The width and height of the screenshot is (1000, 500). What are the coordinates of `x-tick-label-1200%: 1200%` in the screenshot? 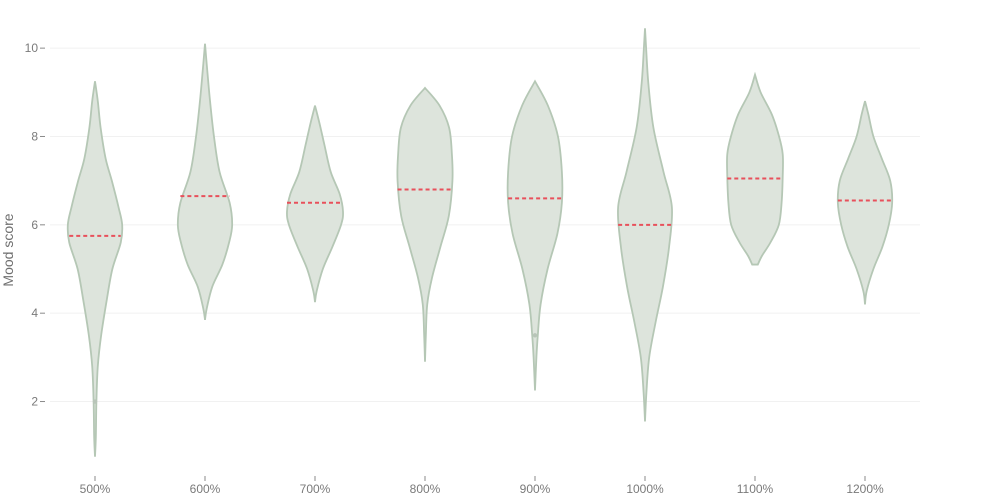 It's located at (865, 489).